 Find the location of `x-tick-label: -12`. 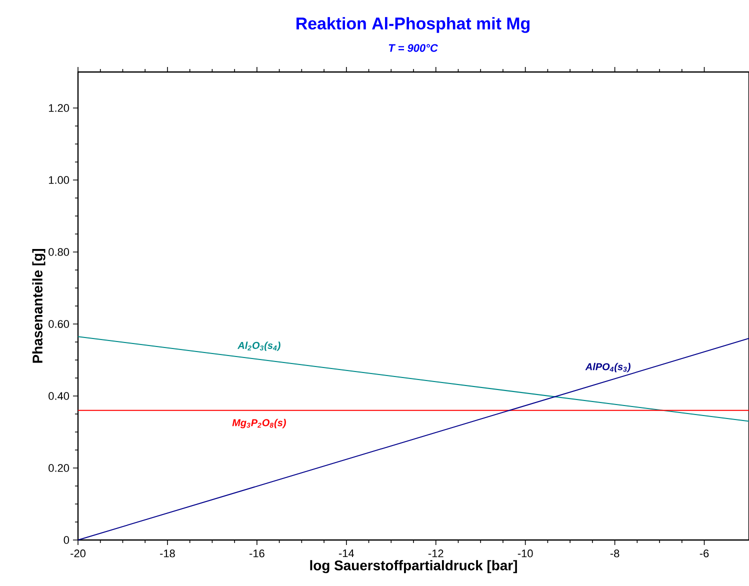

x-tick-label: -12 is located at coordinates (436, 554).